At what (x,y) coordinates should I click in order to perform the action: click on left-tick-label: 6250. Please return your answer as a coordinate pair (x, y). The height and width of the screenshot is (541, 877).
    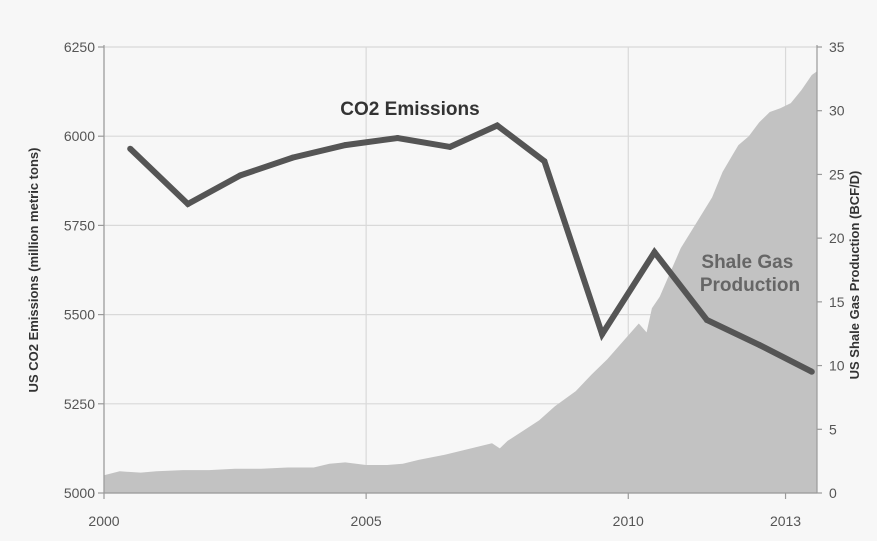
    Looking at the image, I should click on (79, 47).